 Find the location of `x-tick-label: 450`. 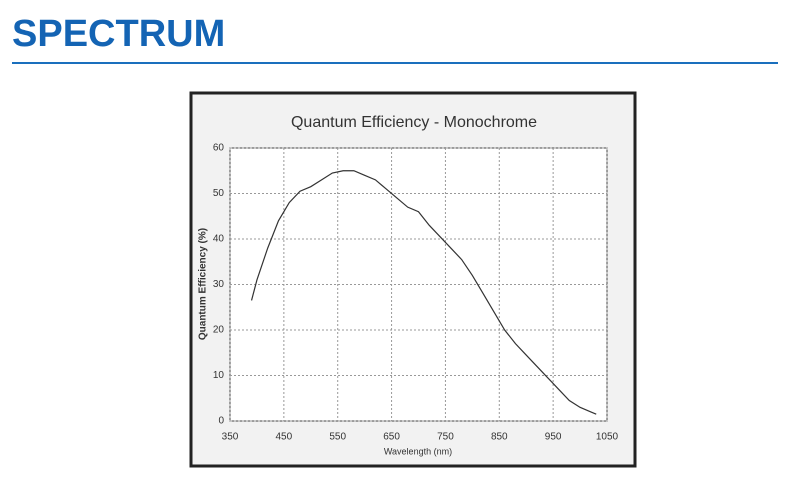

x-tick-label: 450 is located at coordinates (284, 437).